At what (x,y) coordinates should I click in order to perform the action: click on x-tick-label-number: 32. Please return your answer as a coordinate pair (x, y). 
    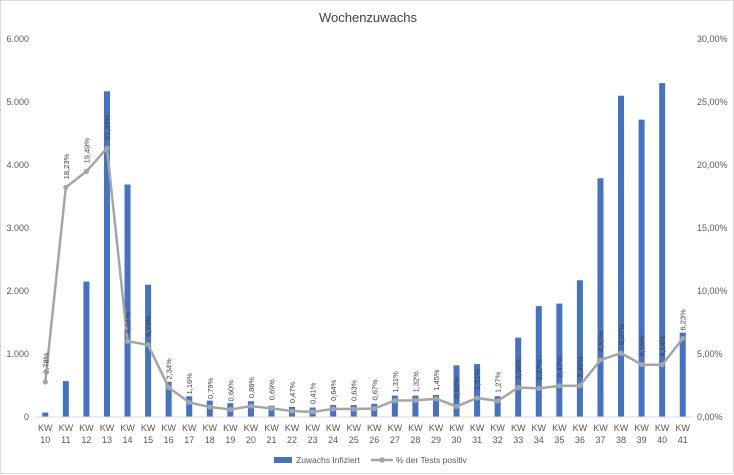
    Looking at the image, I should click on (498, 440).